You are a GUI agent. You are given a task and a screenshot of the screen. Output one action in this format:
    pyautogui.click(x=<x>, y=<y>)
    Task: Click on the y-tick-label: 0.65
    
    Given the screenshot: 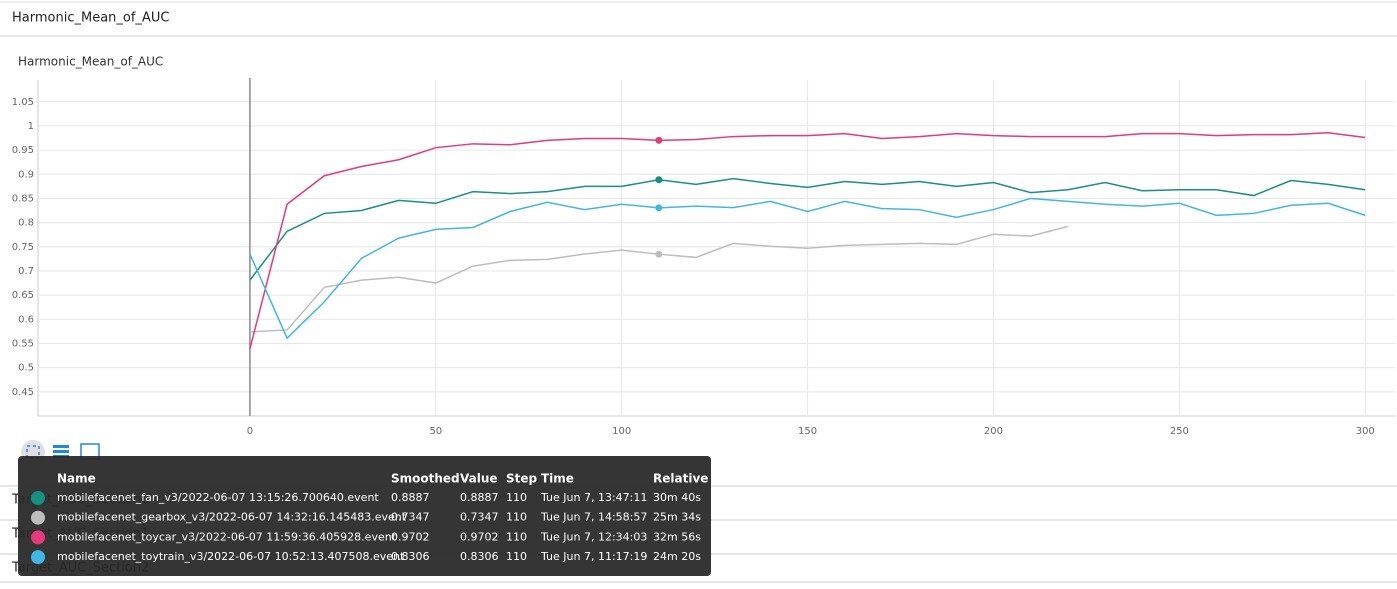 What is the action you would take?
    pyautogui.click(x=23, y=295)
    